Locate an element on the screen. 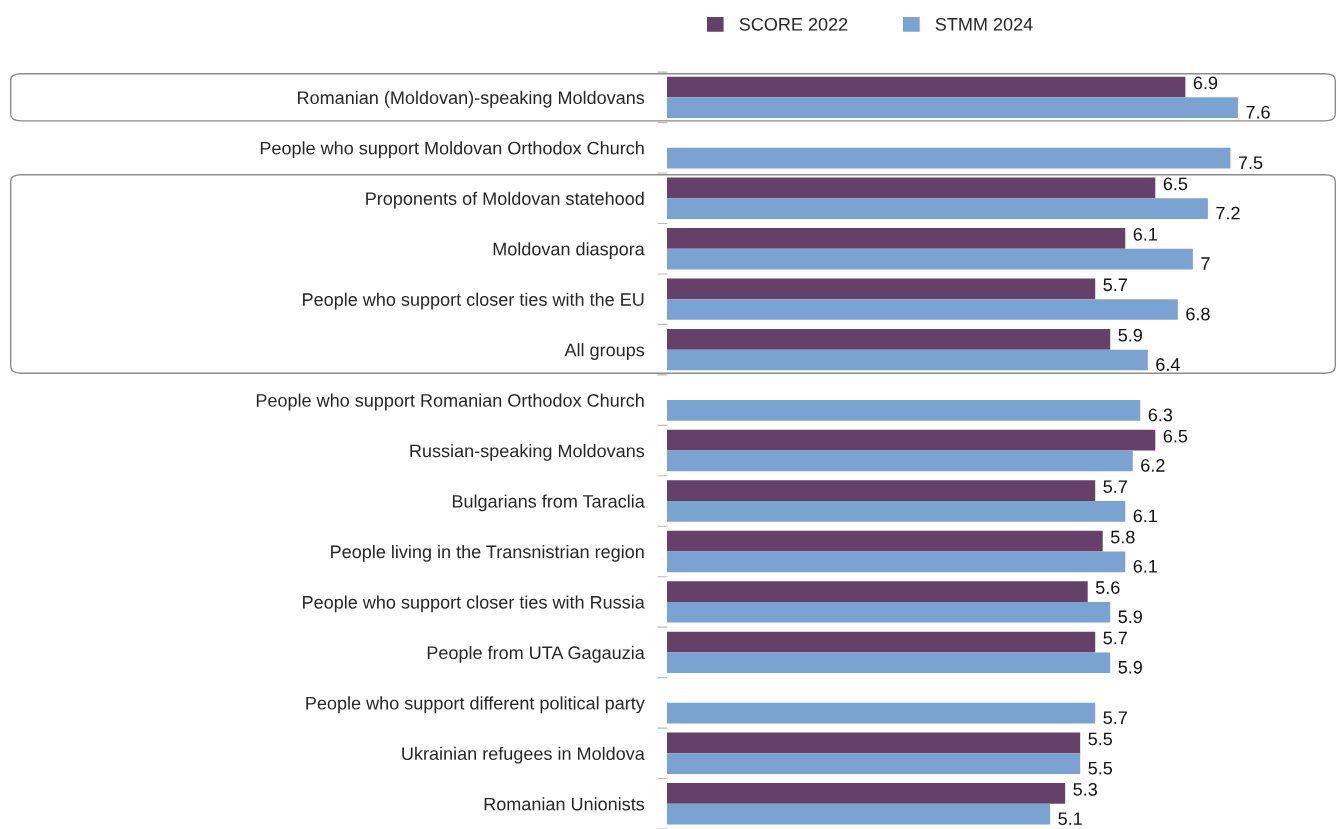 This screenshot has height=829, width=1338. y-tick-label: People from UTA Gagauzia is located at coordinates (536, 654).